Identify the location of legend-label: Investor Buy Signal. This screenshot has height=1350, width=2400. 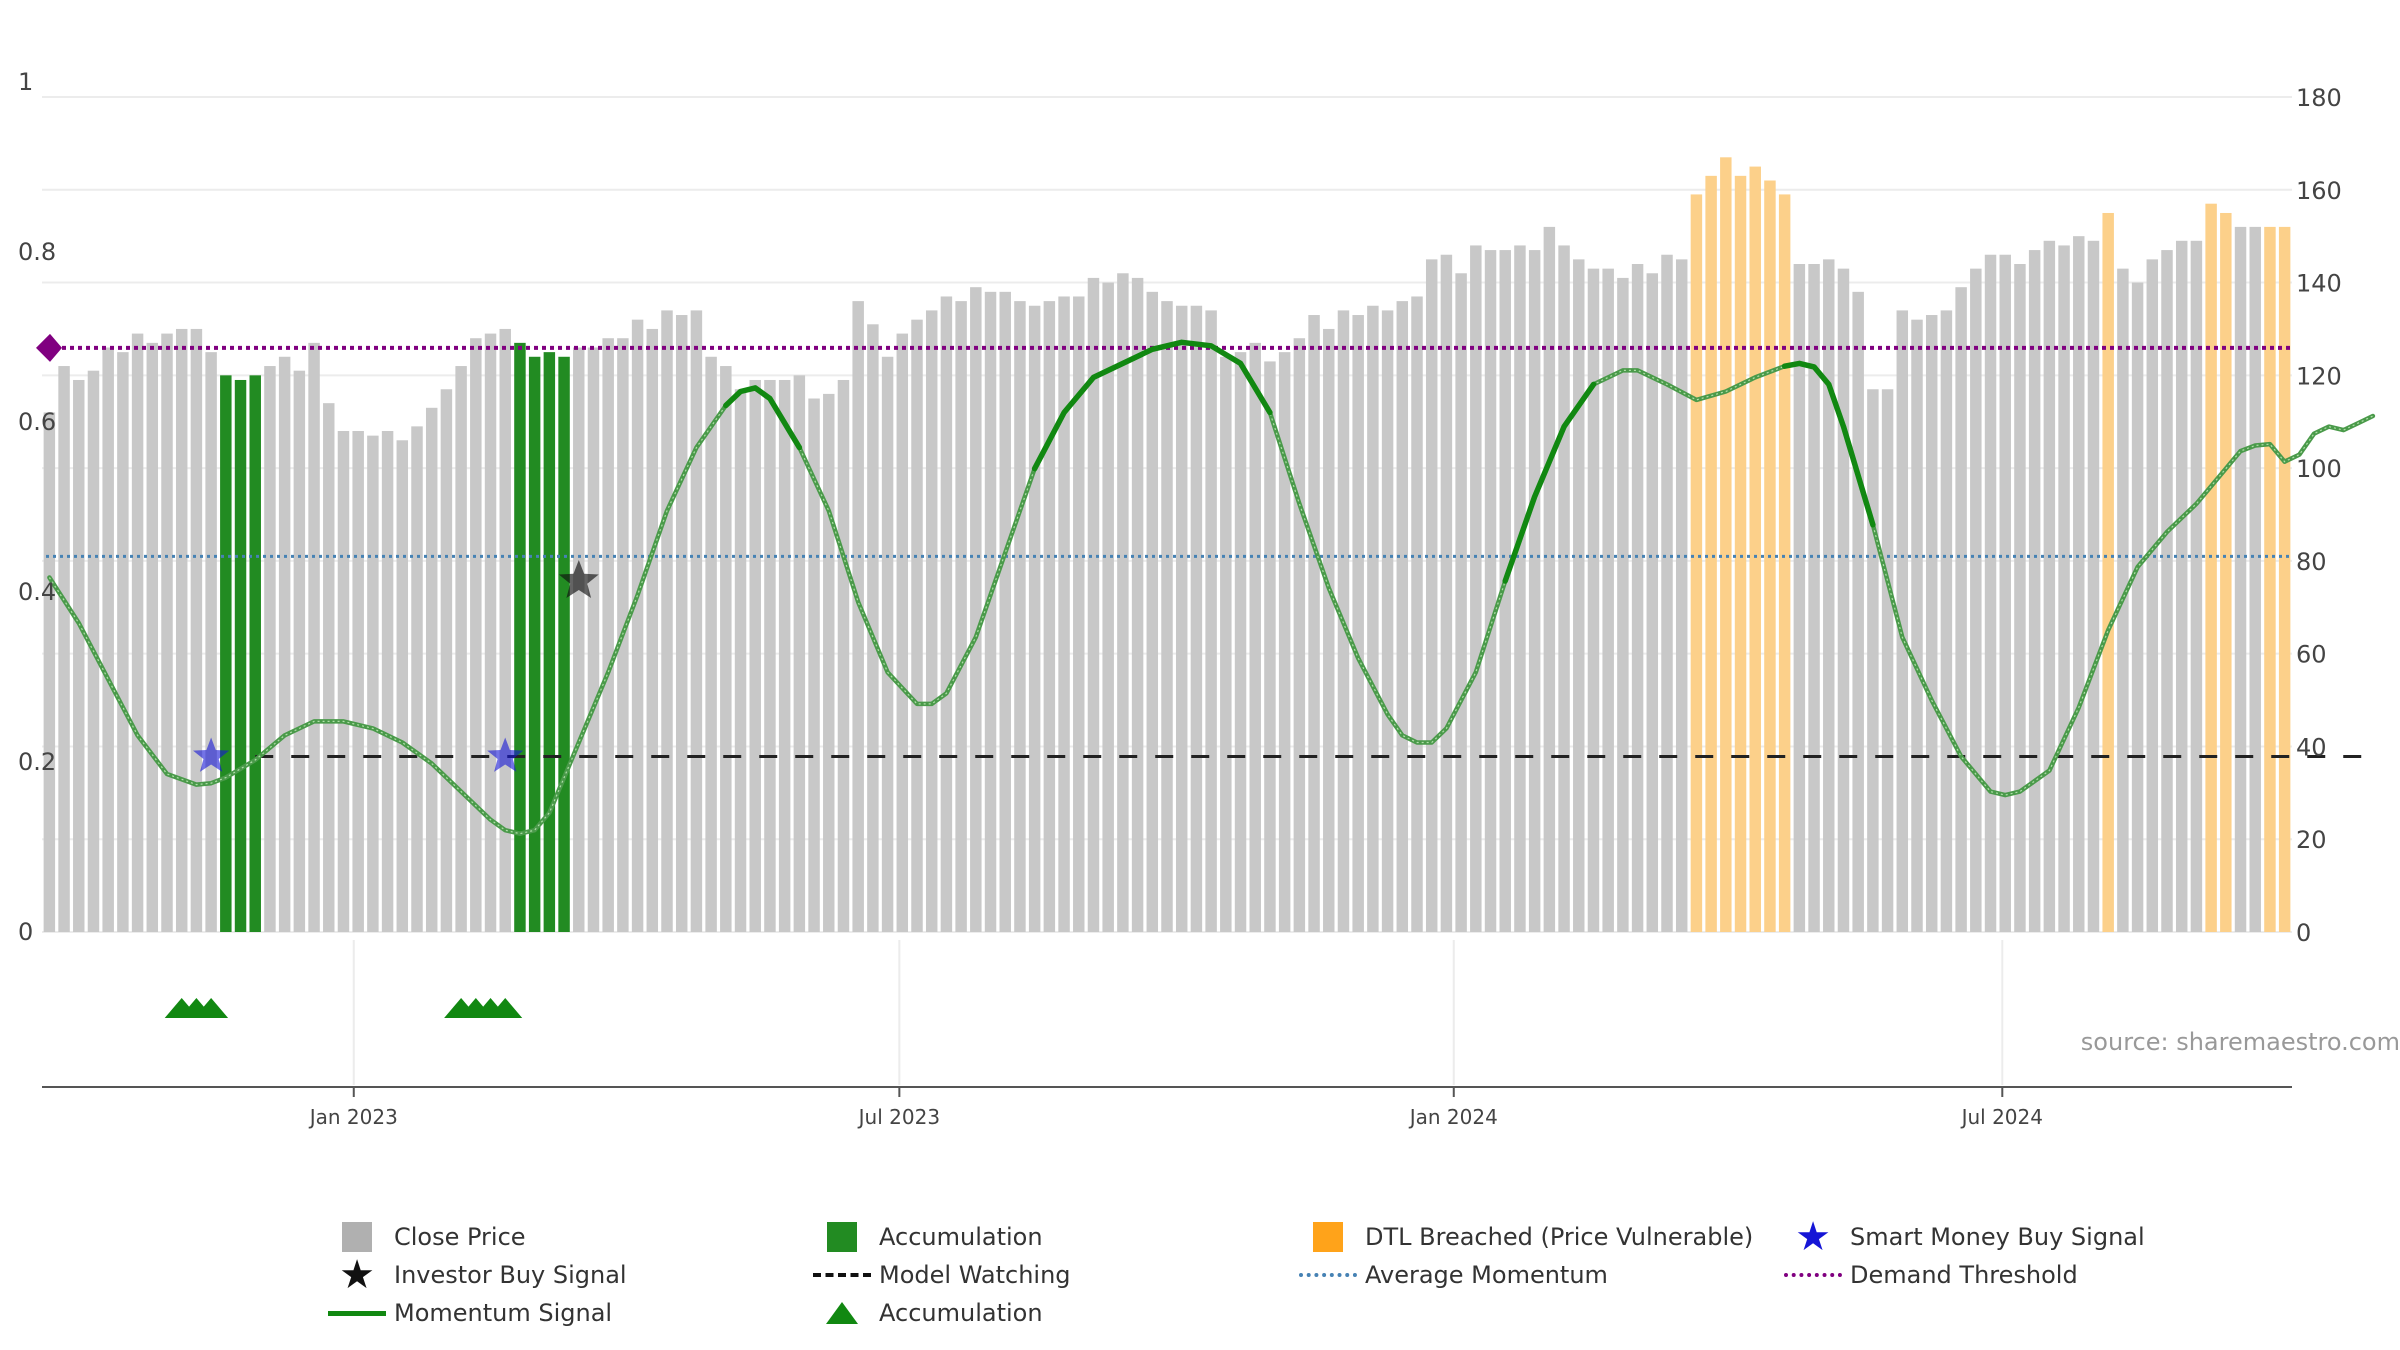
(510, 1275).